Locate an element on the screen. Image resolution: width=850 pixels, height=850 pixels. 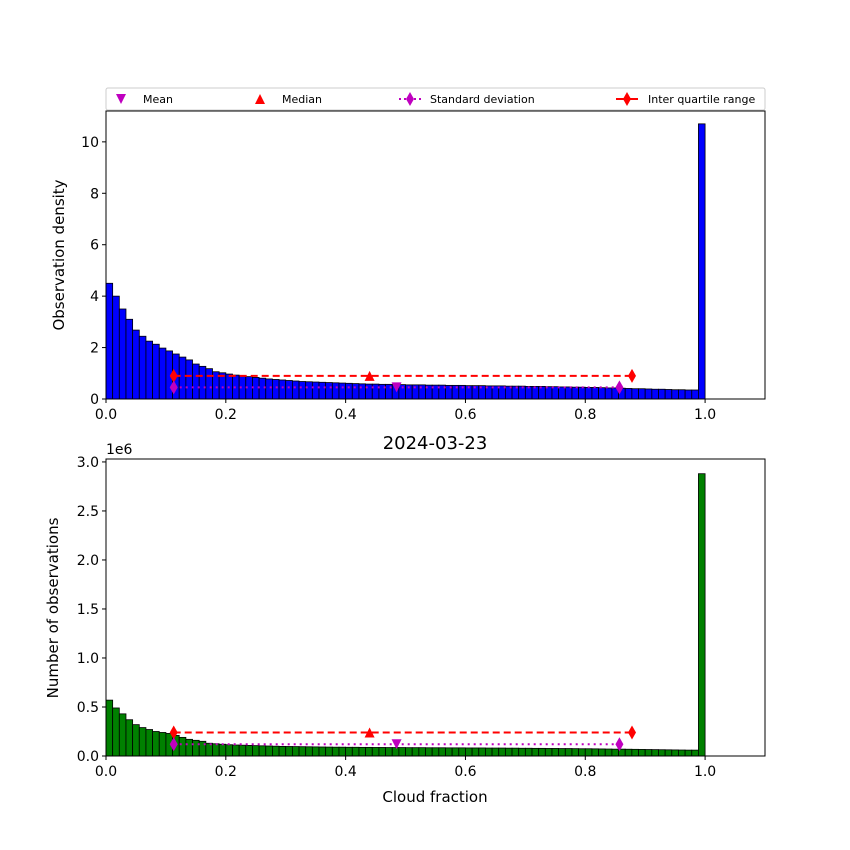
x-tick-label: 0.8 is located at coordinates (585, 415).